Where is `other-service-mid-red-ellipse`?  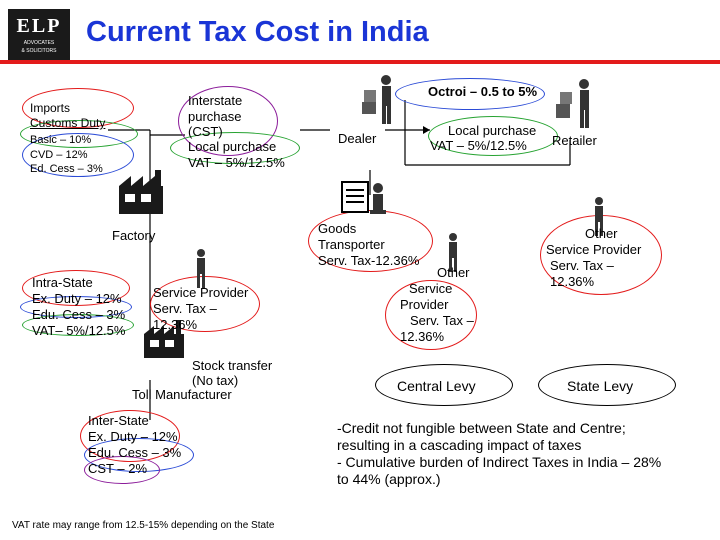
other-service-mid-red-ellipse is located at coordinates (431, 315).